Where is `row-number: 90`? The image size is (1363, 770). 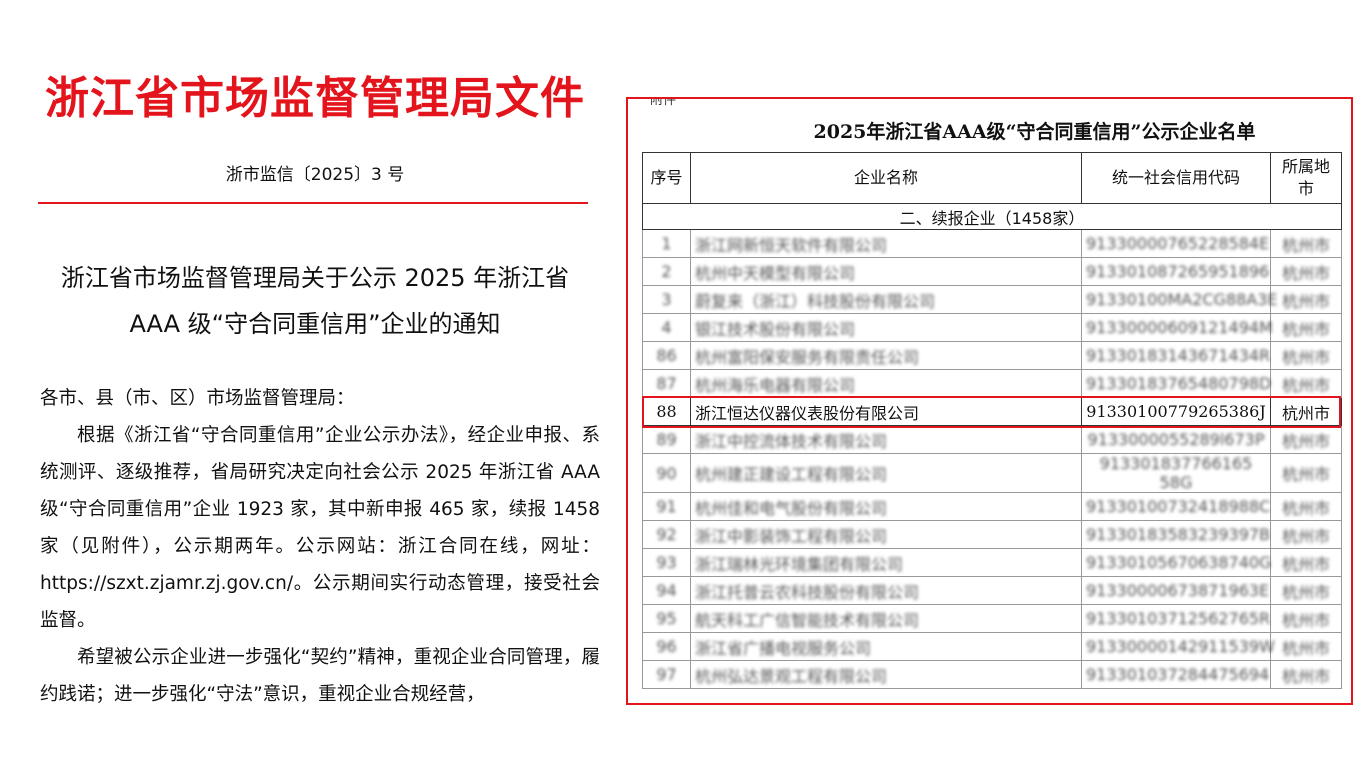
row-number: 90 is located at coordinates (666, 473).